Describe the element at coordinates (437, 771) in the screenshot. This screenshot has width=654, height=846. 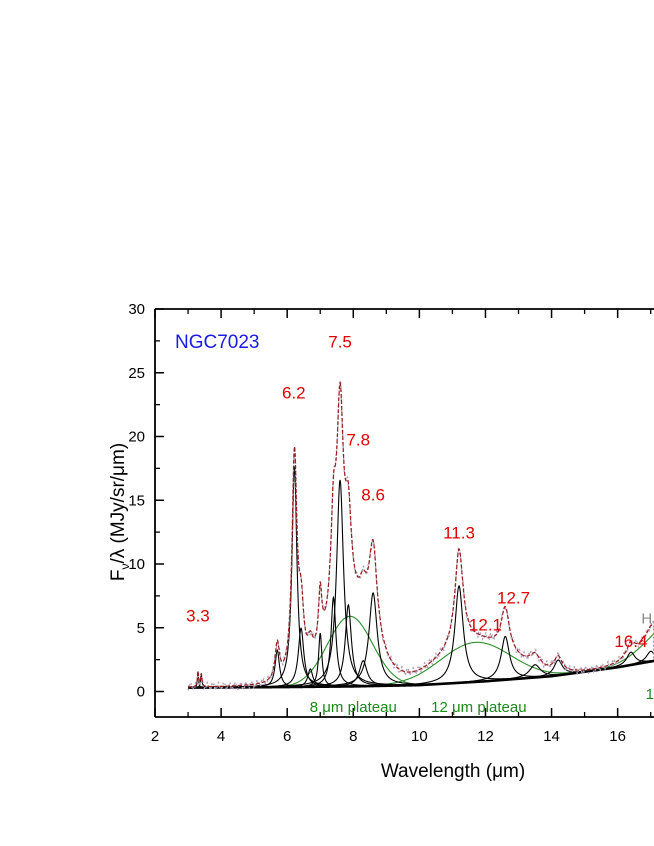
I see `x-axis-title-main: Wavelength (` at that location.